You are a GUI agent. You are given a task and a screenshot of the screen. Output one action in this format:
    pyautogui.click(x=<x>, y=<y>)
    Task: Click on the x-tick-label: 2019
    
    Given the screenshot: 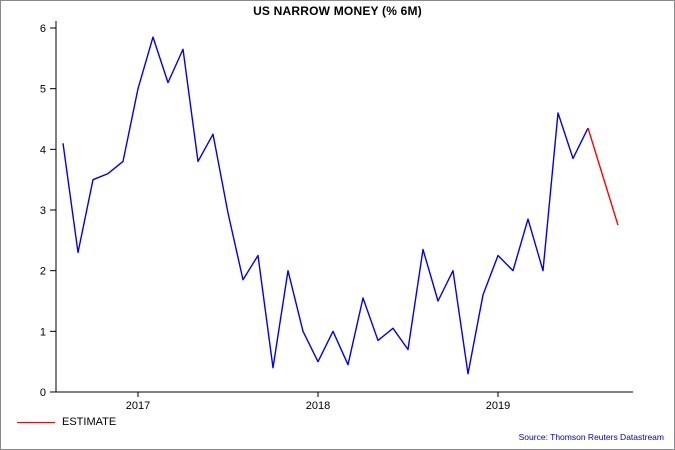 What is the action you would take?
    pyautogui.click(x=498, y=406)
    